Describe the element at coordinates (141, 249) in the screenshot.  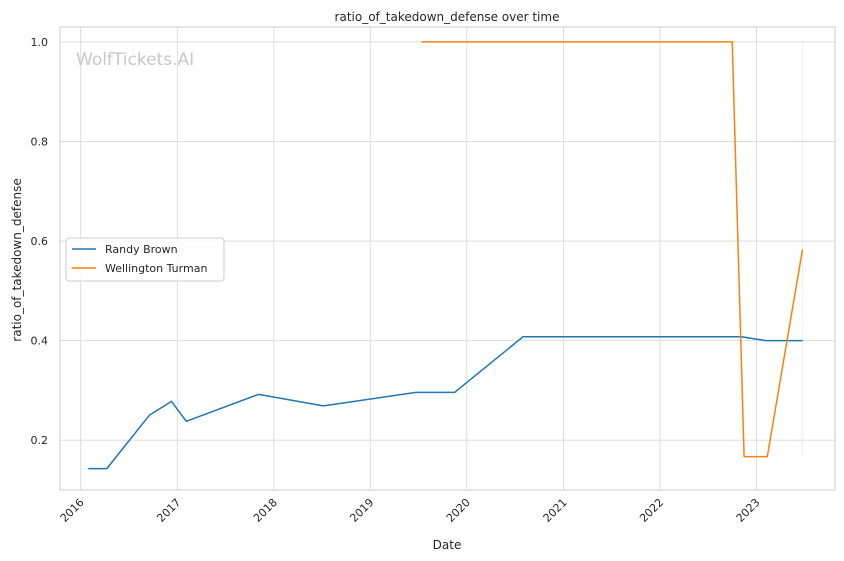
I see `legend-label: Randy Brown` at that location.